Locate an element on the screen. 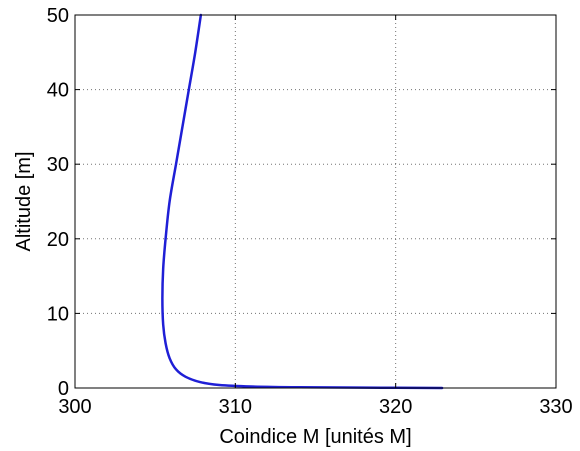  y-axis-title: Altitude [m] is located at coordinates (24, 201).